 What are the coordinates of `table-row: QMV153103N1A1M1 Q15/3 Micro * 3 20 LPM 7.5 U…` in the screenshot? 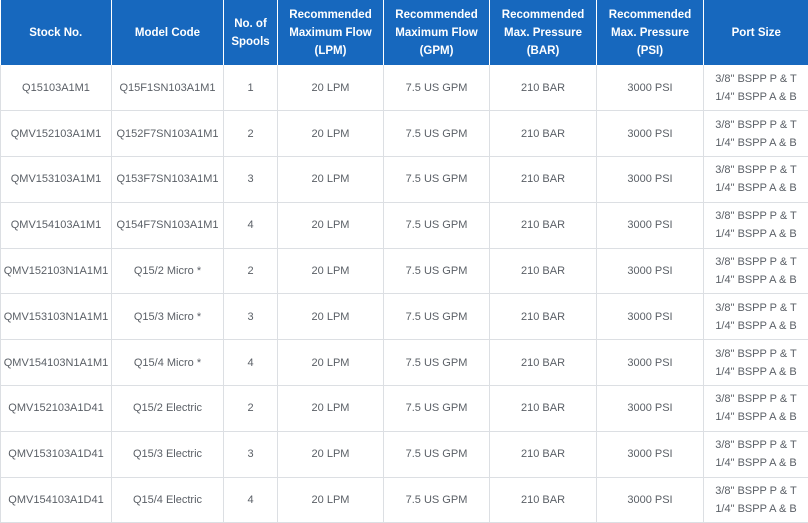 It's located at (404, 317).